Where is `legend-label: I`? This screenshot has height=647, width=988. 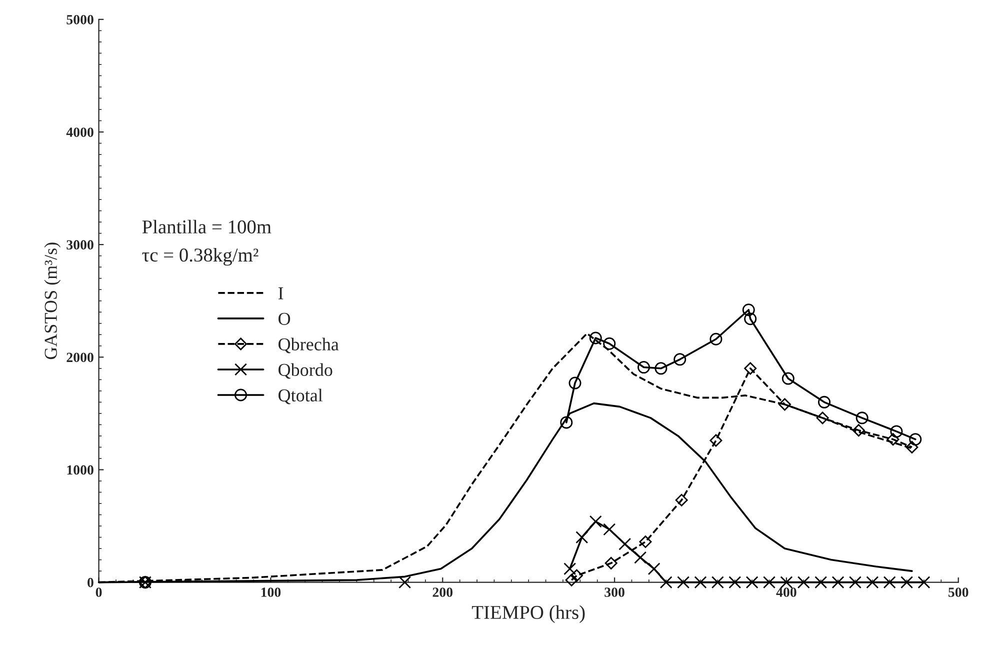 legend-label: I is located at coordinates (281, 293).